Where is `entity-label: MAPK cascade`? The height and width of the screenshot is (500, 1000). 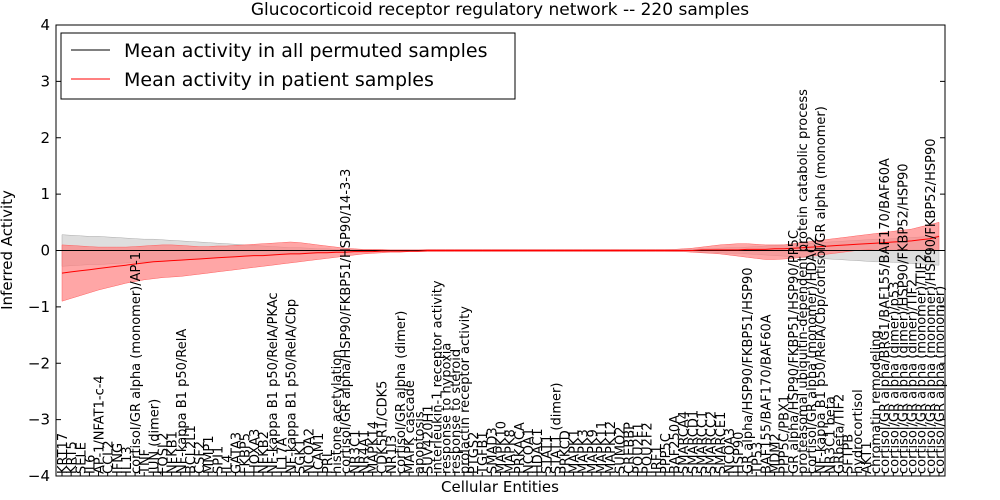 entity-label: MAPK cascade is located at coordinates (410, 427).